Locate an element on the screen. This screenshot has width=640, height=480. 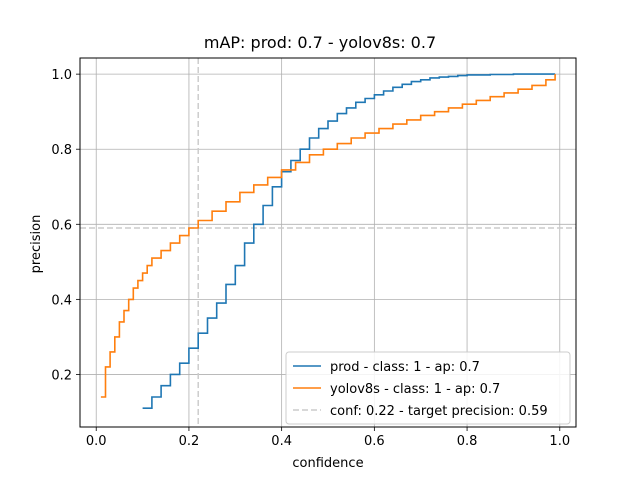
legend-label: conf: 0.22 - target precision: 0.59 is located at coordinates (439, 411).